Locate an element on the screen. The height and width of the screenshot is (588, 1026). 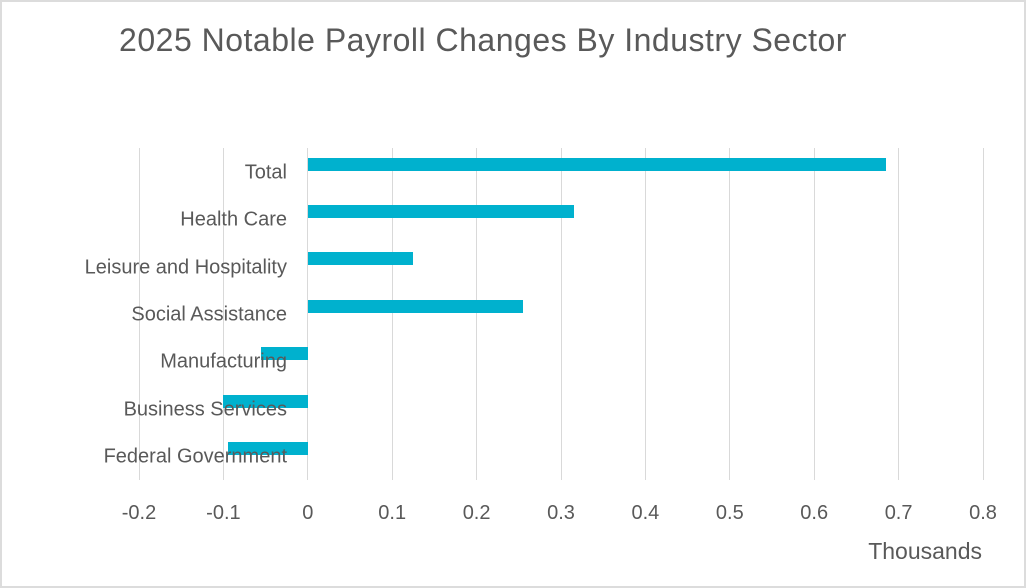
category-label-federal-government: Federal Government is located at coordinates (195, 456).